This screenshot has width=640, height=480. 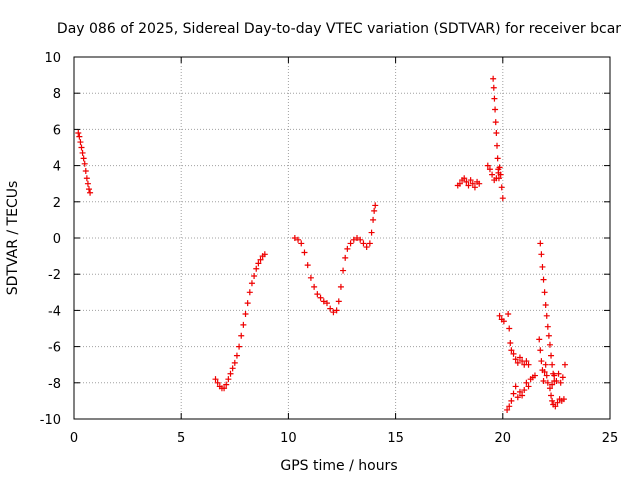 I want to click on y-tick-label: 2, so click(x=57, y=203).